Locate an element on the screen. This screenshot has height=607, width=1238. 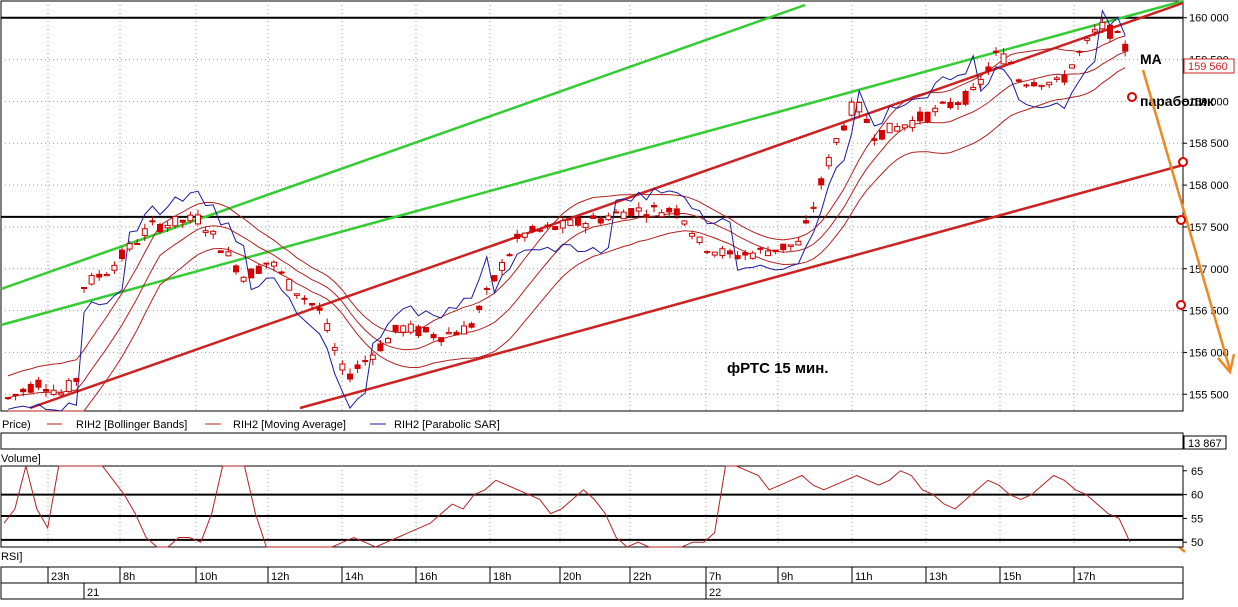
time-tick-label: 22h is located at coordinates (642, 577).